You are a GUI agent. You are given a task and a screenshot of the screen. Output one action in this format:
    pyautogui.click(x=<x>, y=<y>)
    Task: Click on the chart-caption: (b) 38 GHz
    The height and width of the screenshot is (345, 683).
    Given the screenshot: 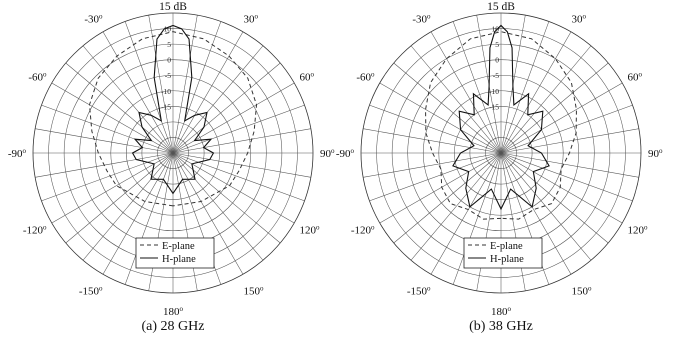 What is the action you would take?
    pyautogui.click(x=501, y=326)
    